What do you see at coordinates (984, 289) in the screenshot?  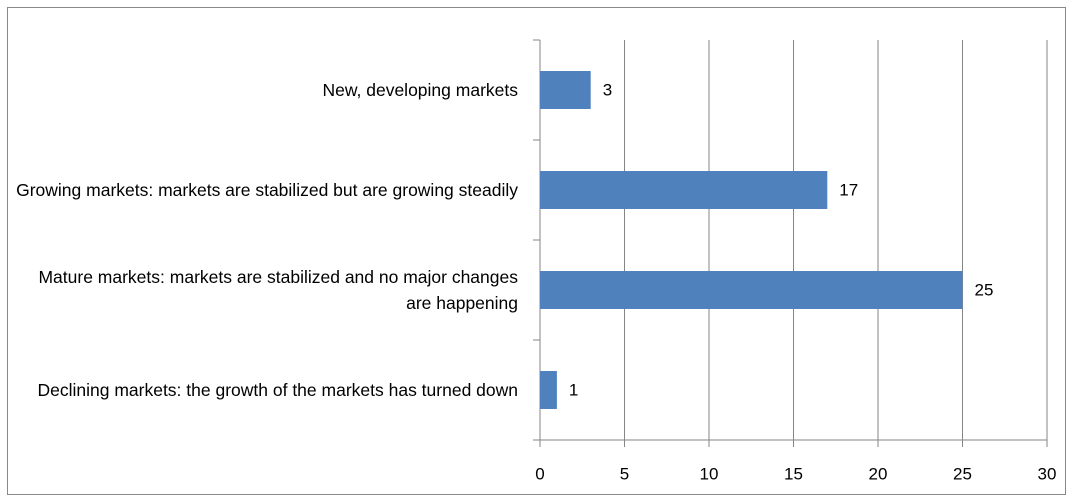 I see `data-label: 25` at bounding box center [984, 289].